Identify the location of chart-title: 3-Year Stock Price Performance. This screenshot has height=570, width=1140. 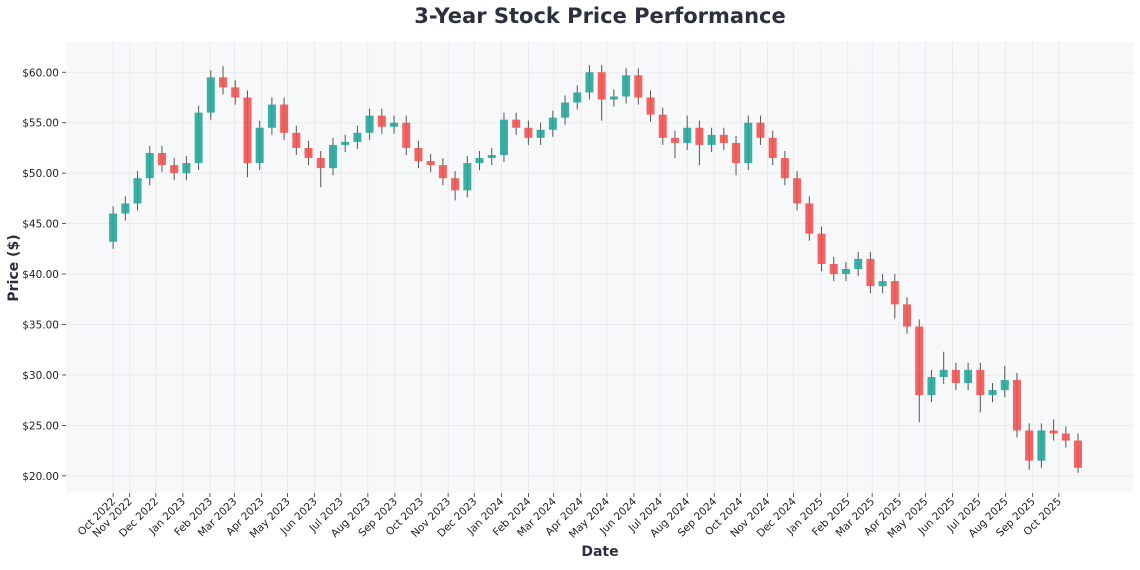
(599, 16).